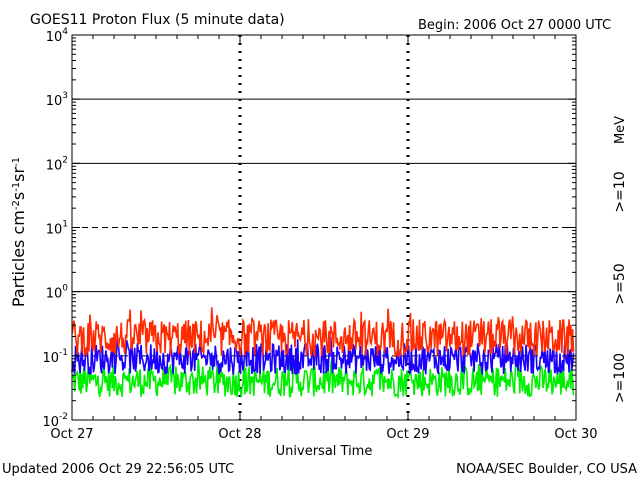 The height and width of the screenshot is (480, 640). What do you see at coordinates (57, 100) in the screenshot?
I see `y-tick-label: 10³` at bounding box center [57, 100].